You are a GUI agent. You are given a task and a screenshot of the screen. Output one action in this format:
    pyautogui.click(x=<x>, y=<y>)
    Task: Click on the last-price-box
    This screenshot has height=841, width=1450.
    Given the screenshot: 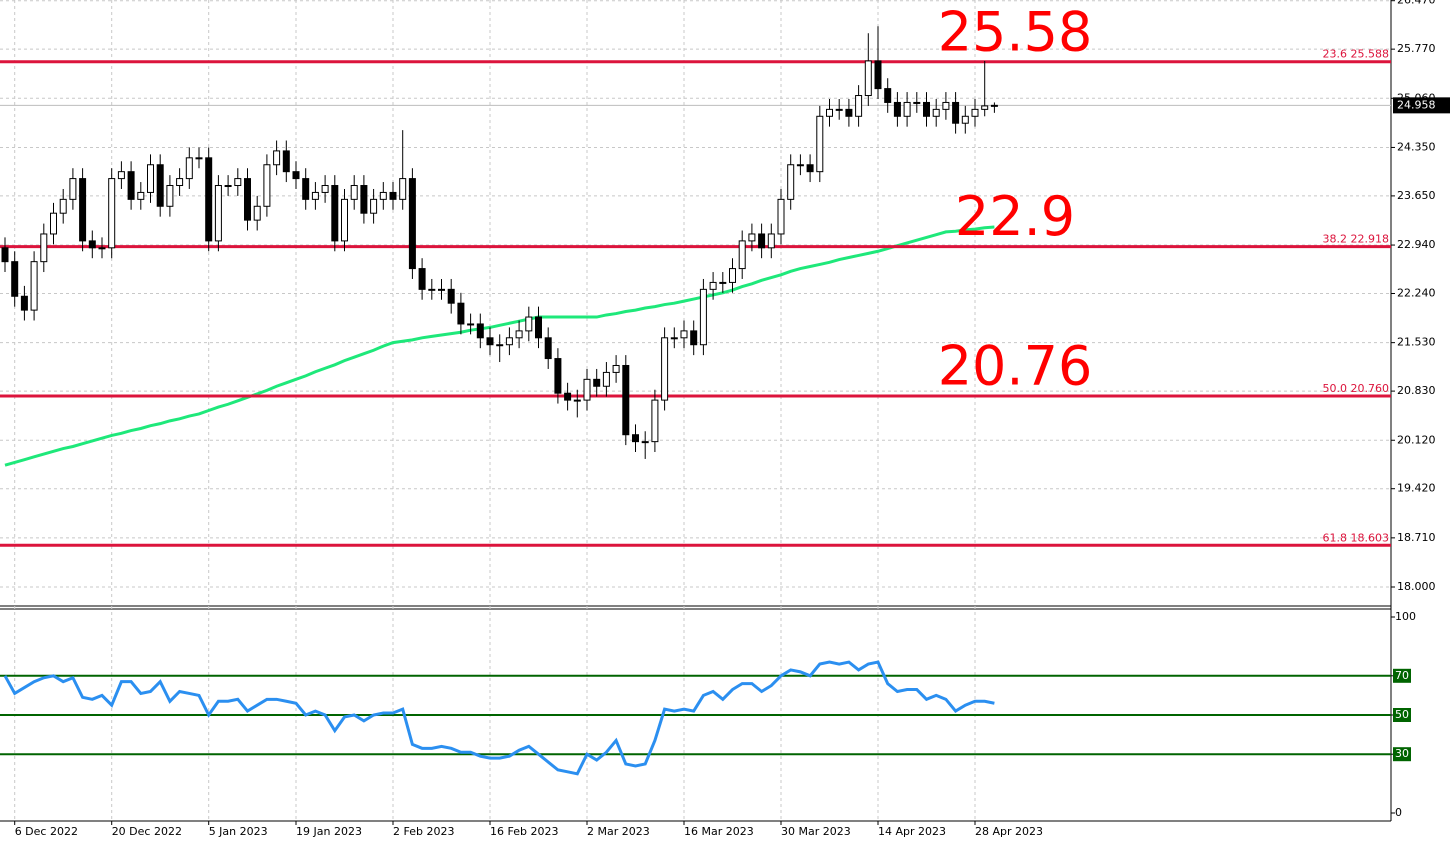 What is the action you would take?
    pyautogui.click(x=1421, y=105)
    